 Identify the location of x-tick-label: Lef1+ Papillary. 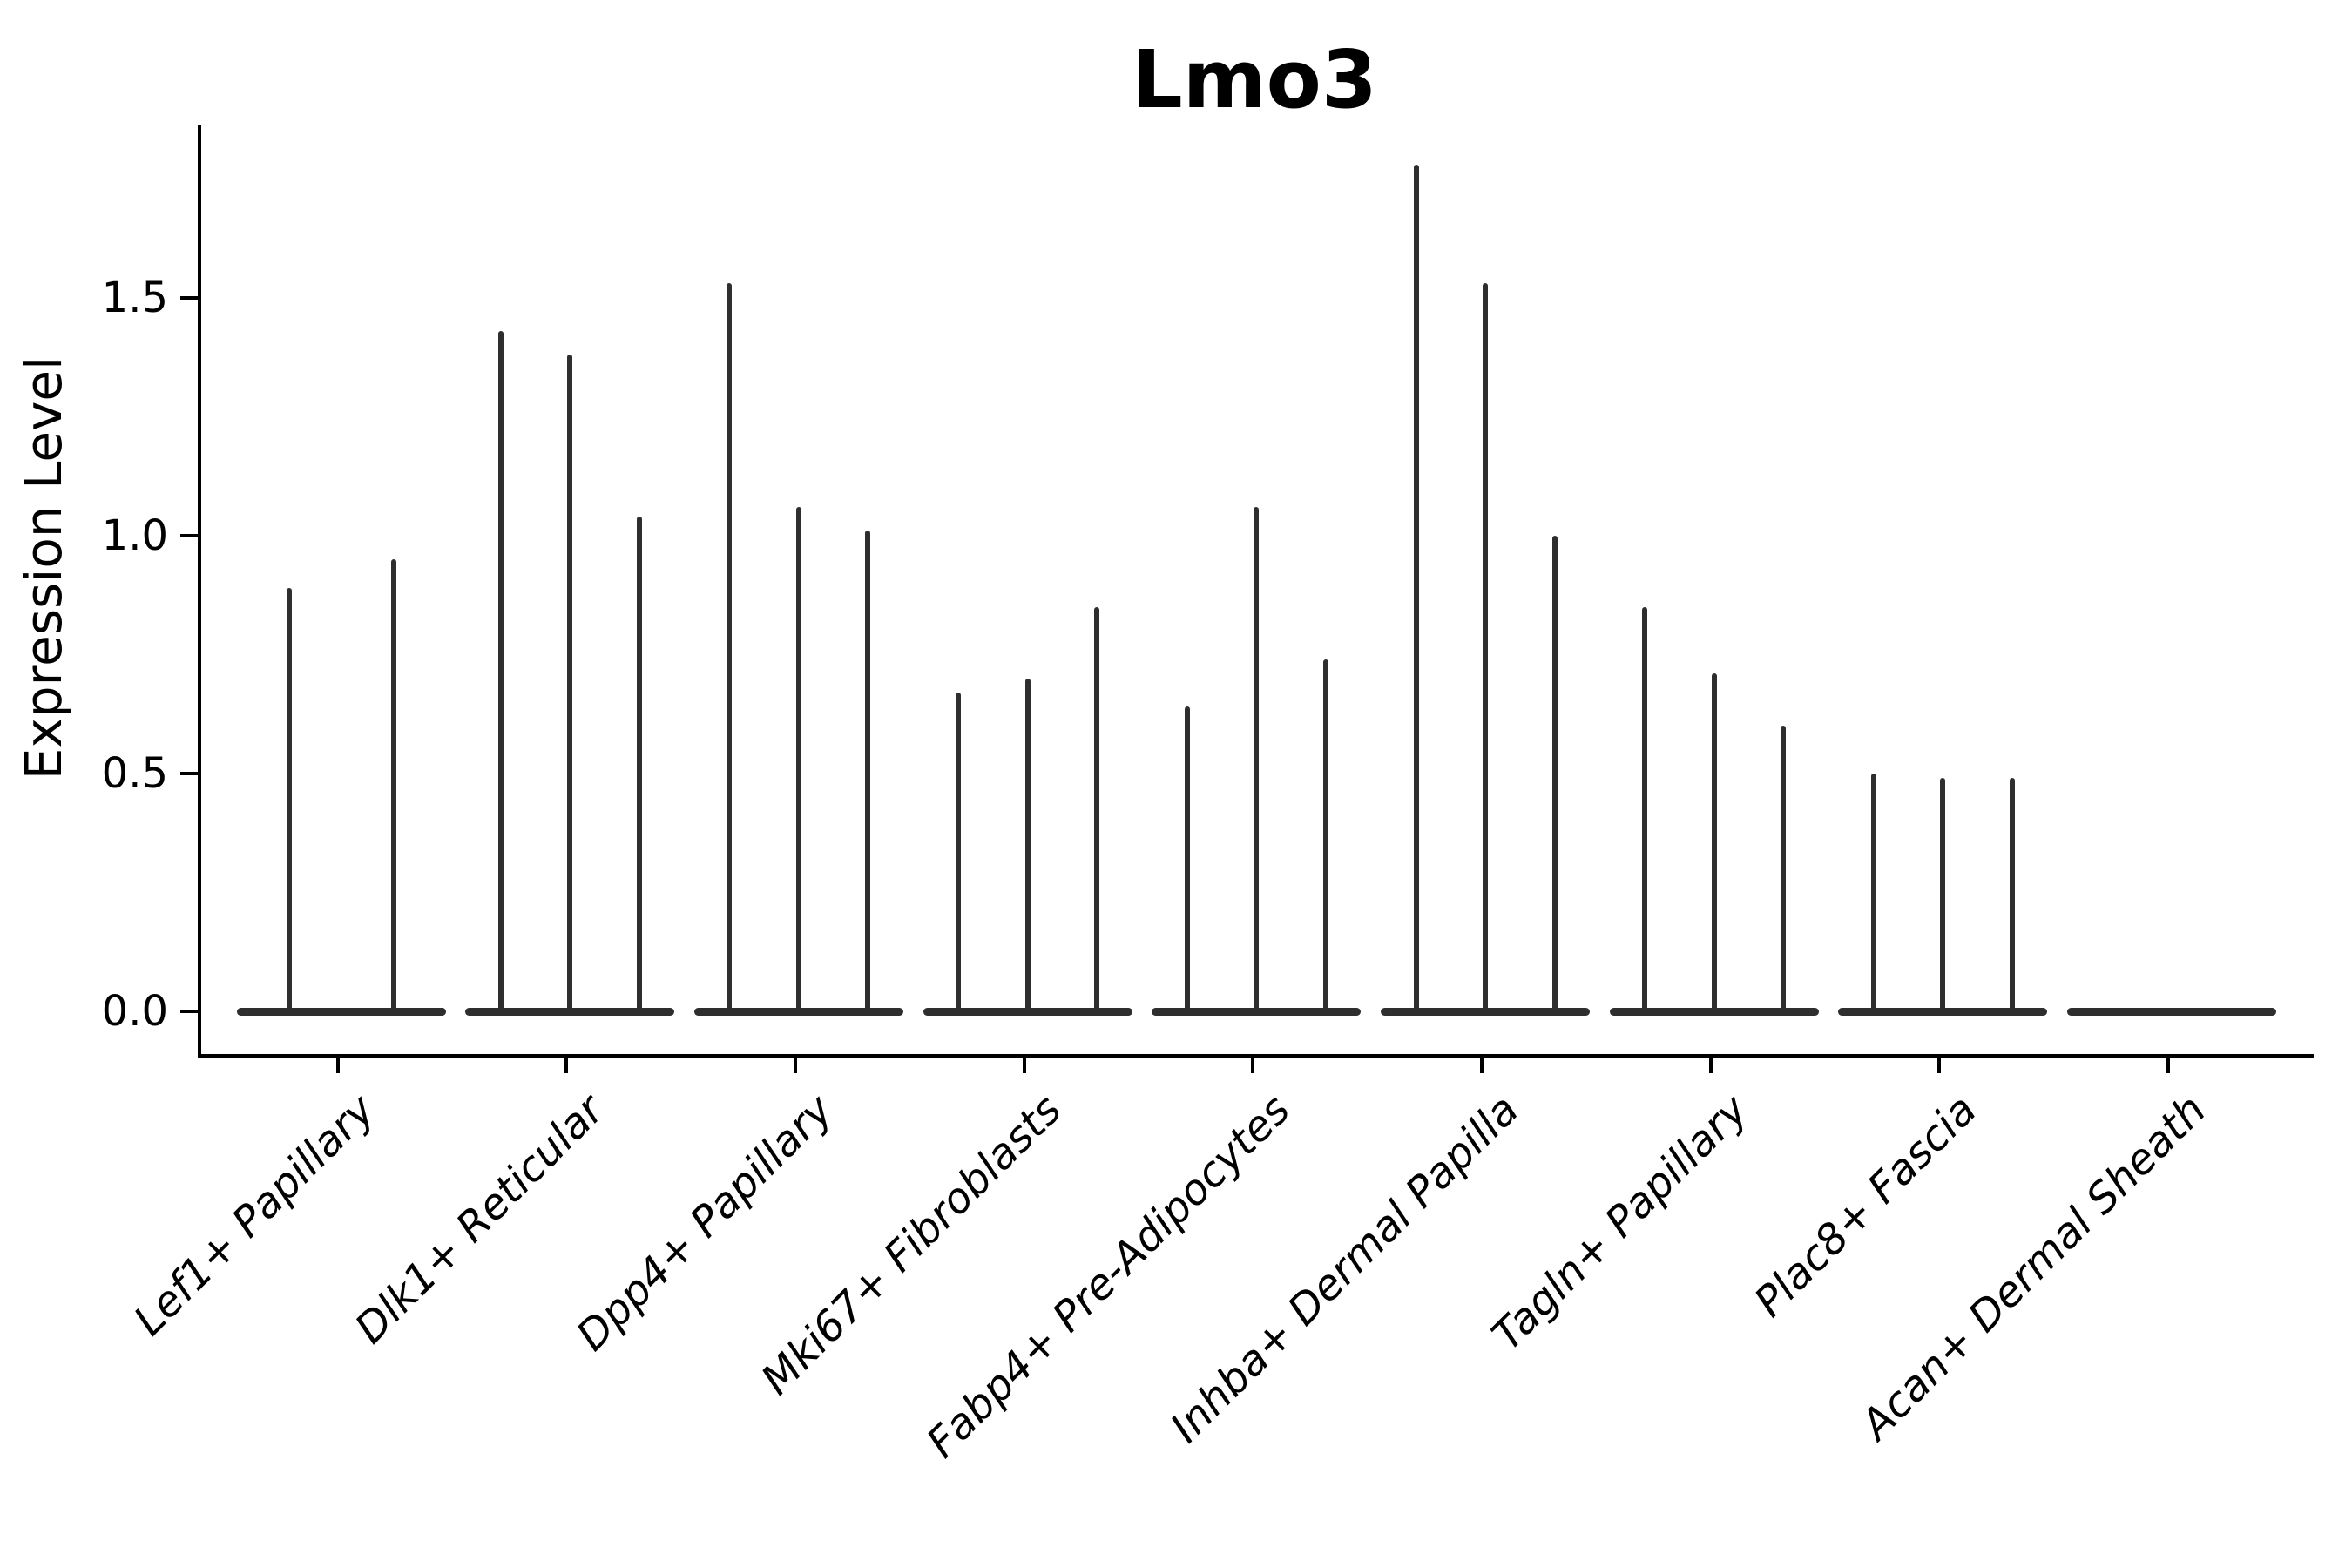
(255, 1215).